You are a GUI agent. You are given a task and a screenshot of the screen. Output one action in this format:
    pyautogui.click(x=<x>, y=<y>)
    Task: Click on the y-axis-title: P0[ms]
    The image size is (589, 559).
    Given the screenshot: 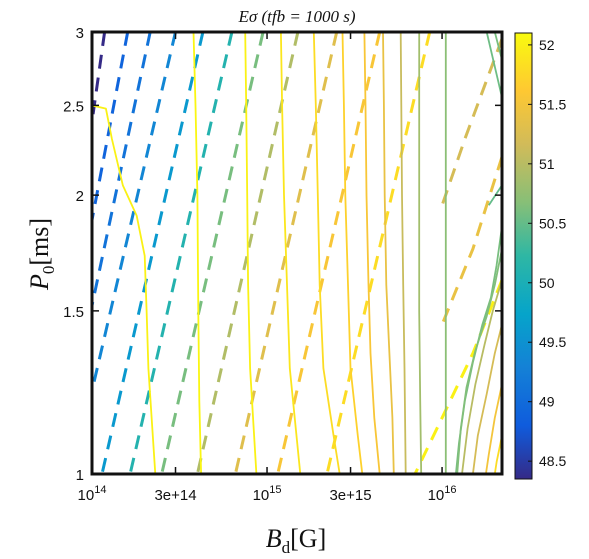 What is the action you would take?
    pyautogui.click(x=41, y=254)
    